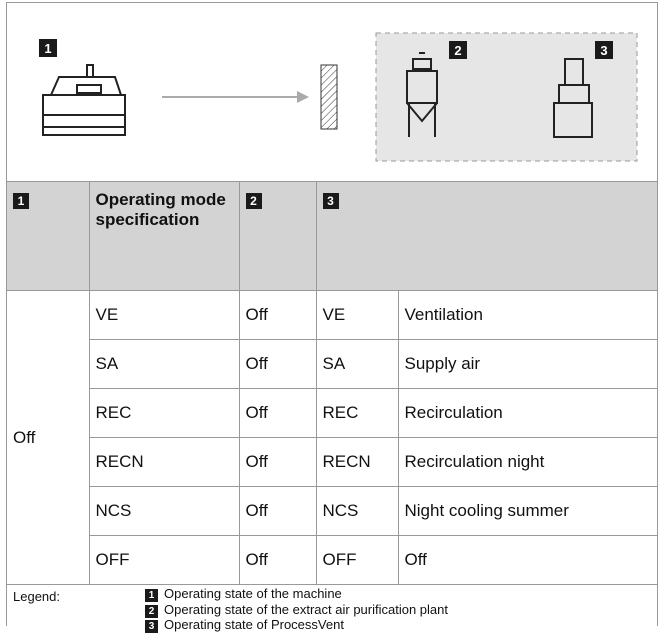 This screenshot has height=633, width=664. I want to click on silo-icon, so click(422, 94).